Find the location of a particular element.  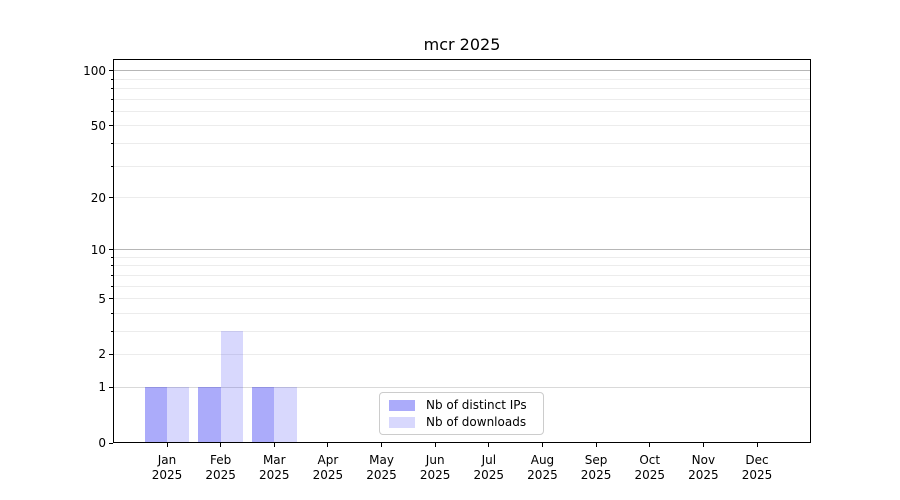

legend: Nb of distinct IPs Nb of downloads is located at coordinates (461, 413).